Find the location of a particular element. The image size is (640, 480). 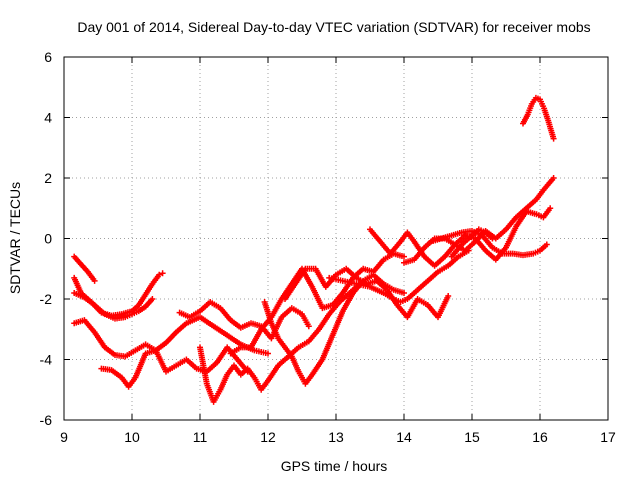

y-tick-label: 0 is located at coordinates (48, 239).